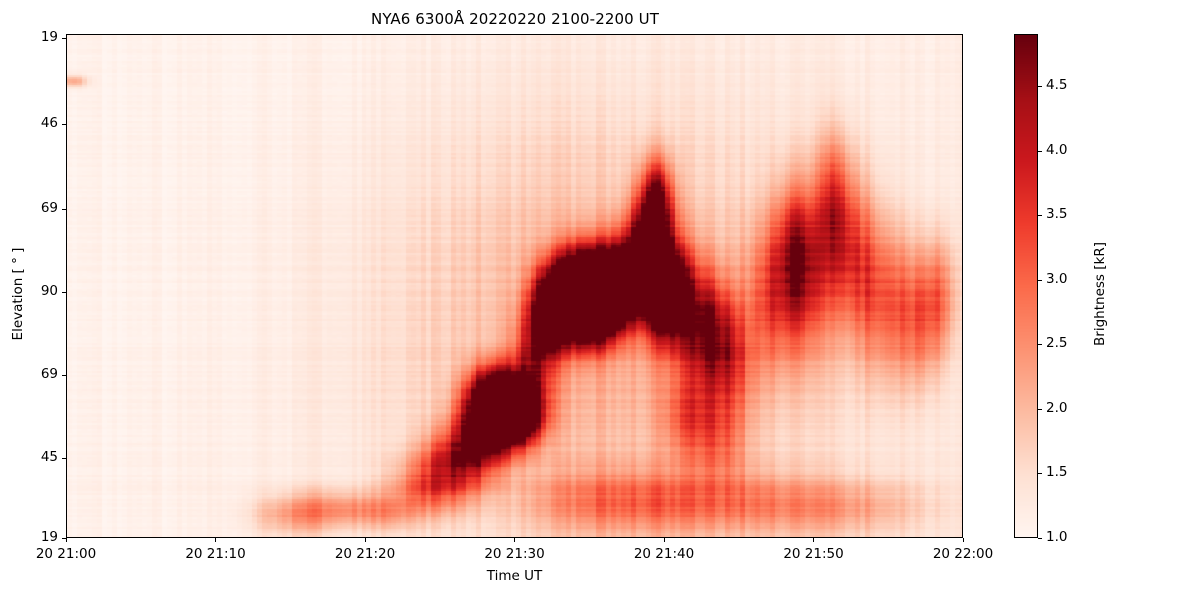 This screenshot has height=600, width=1200. What do you see at coordinates (963, 554) in the screenshot?
I see `x-tick-label: 20 22:00` at bounding box center [963, 554].